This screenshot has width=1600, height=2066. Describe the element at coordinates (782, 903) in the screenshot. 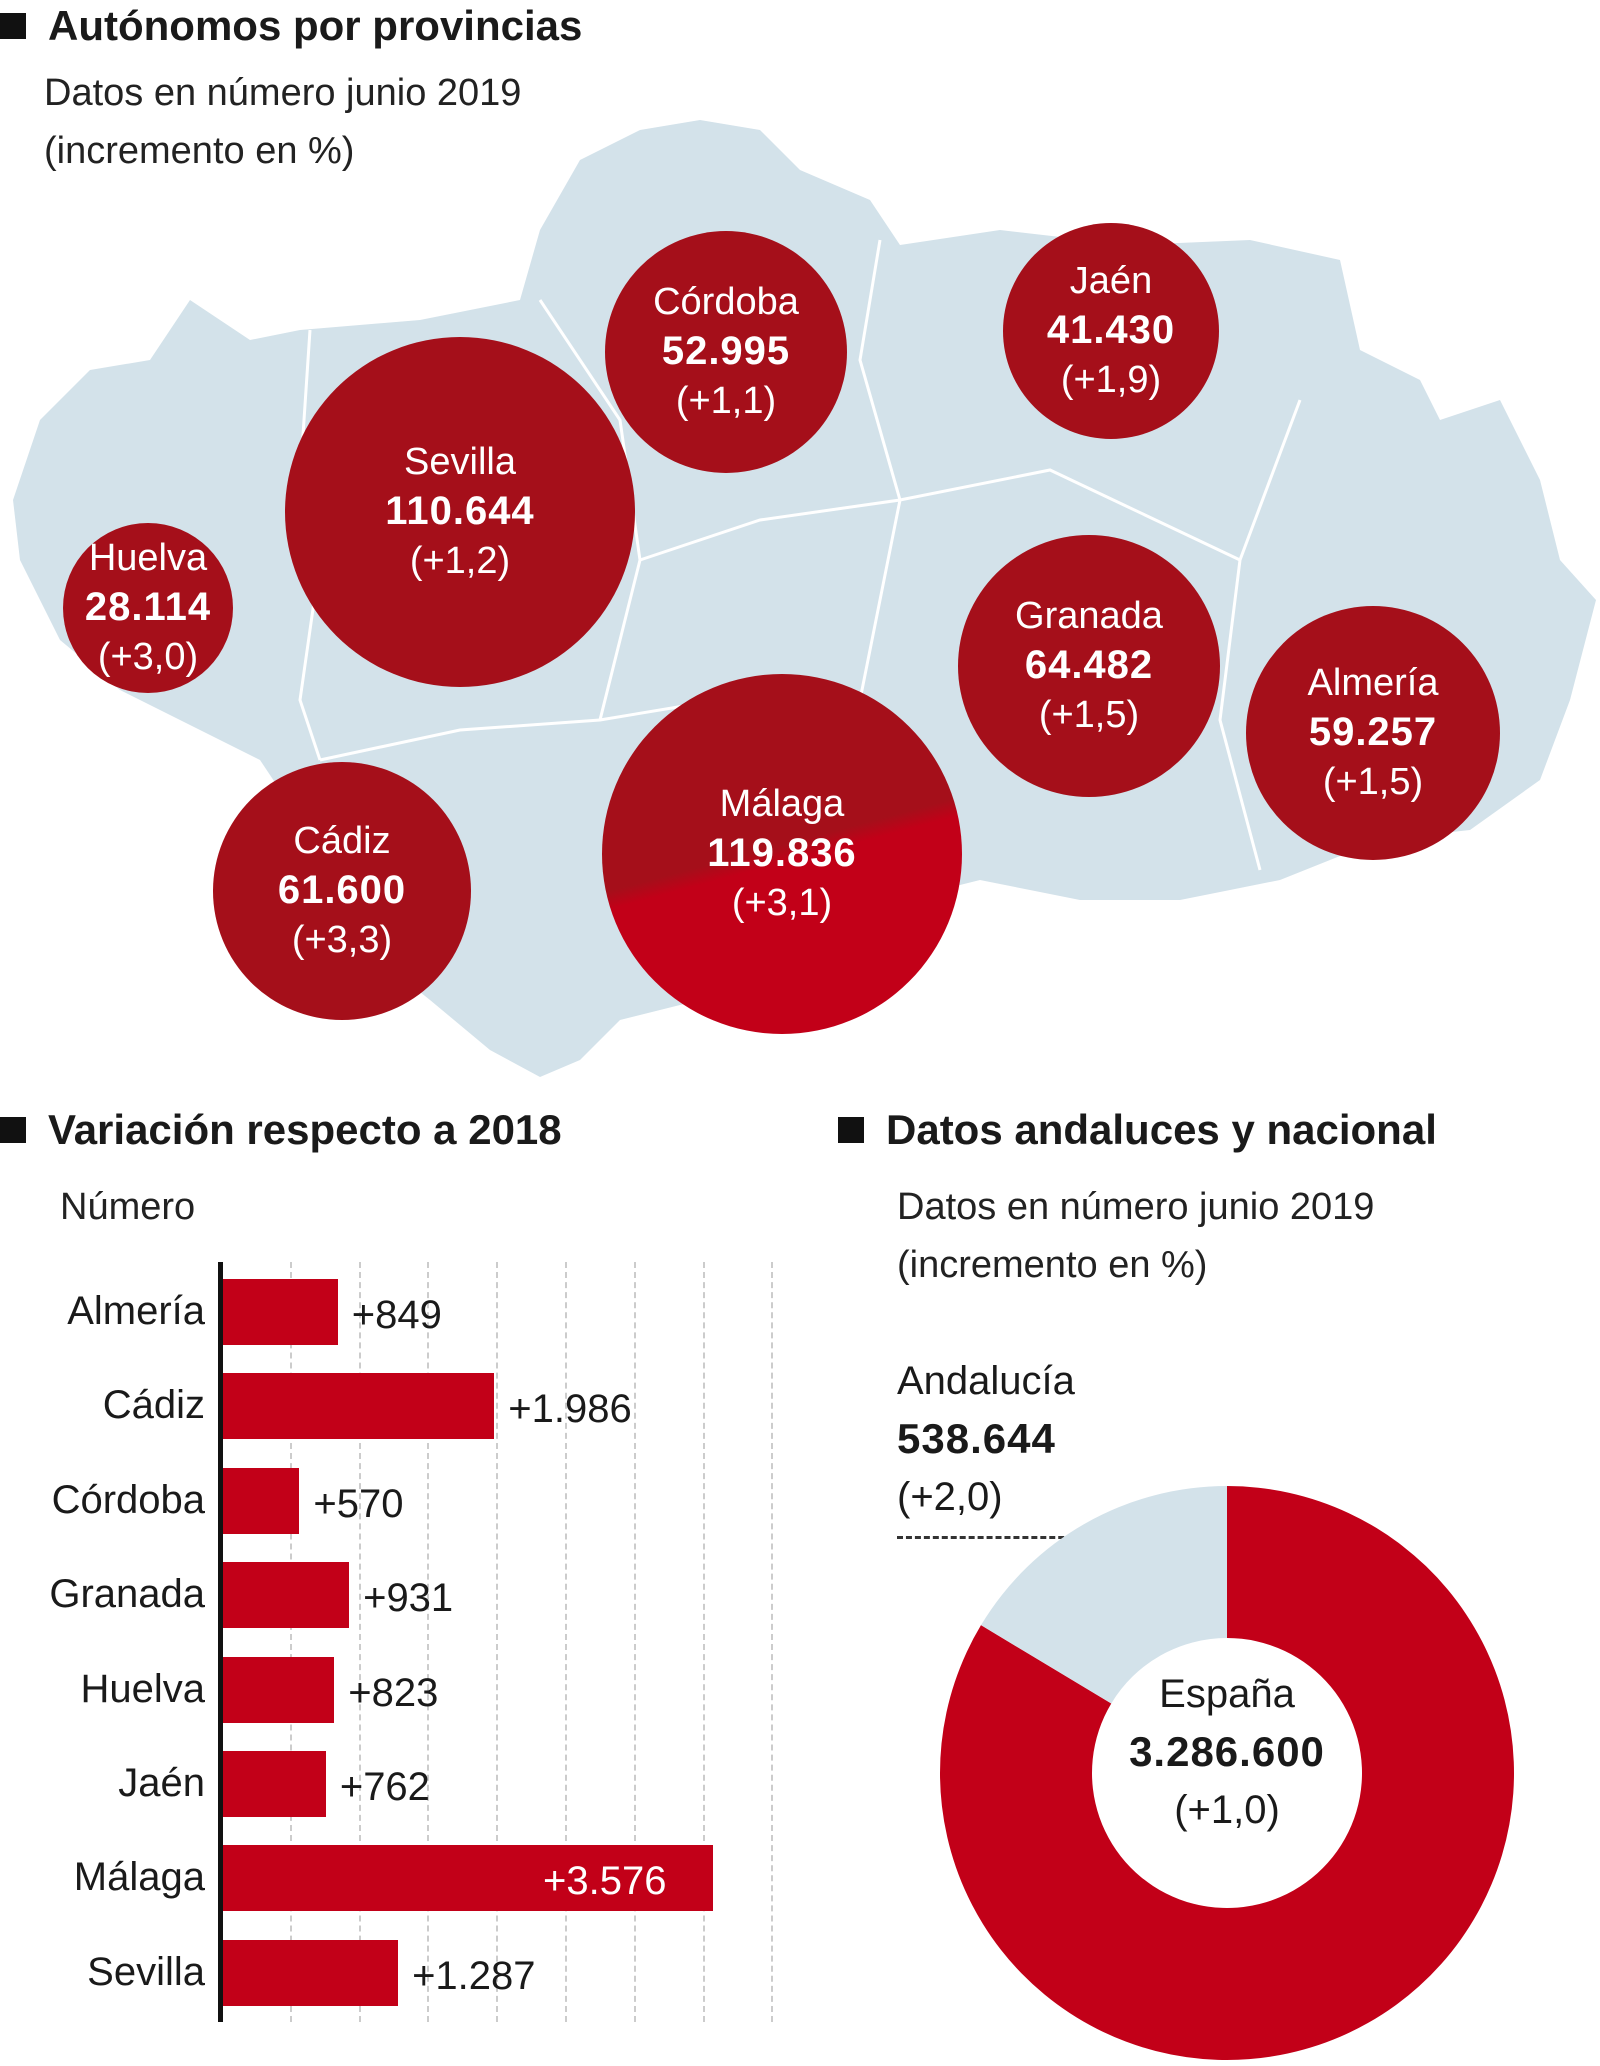

I see `province-change: (+3,1)` at that location.